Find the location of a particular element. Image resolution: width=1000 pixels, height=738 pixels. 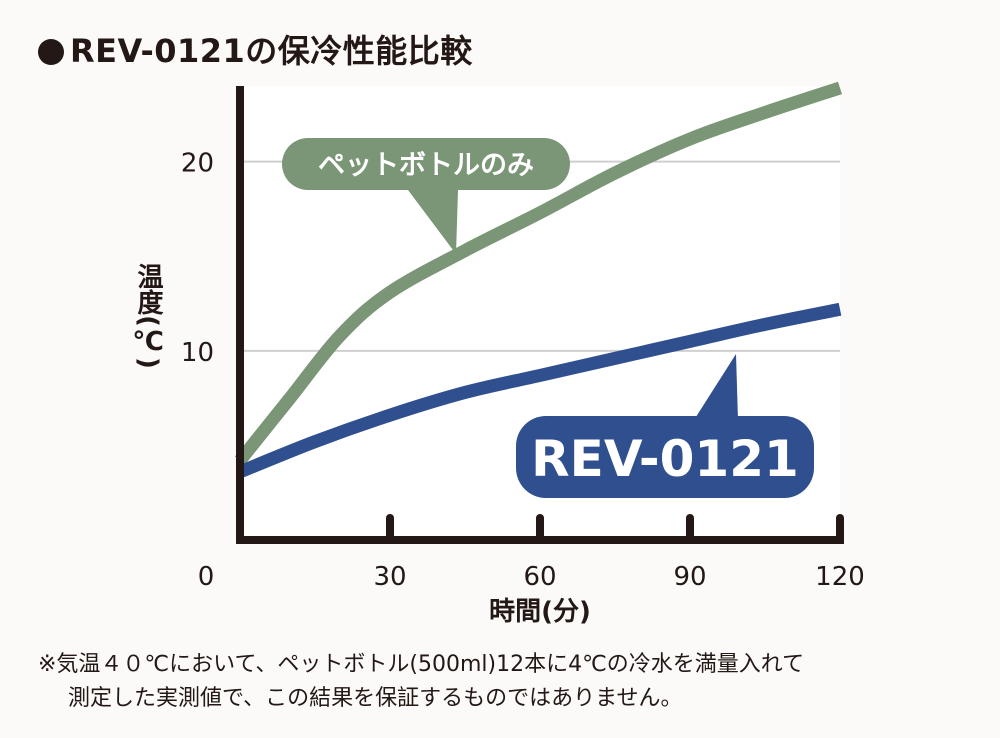

x-tick-label-90: 90 is located at coordinates (689, 577).